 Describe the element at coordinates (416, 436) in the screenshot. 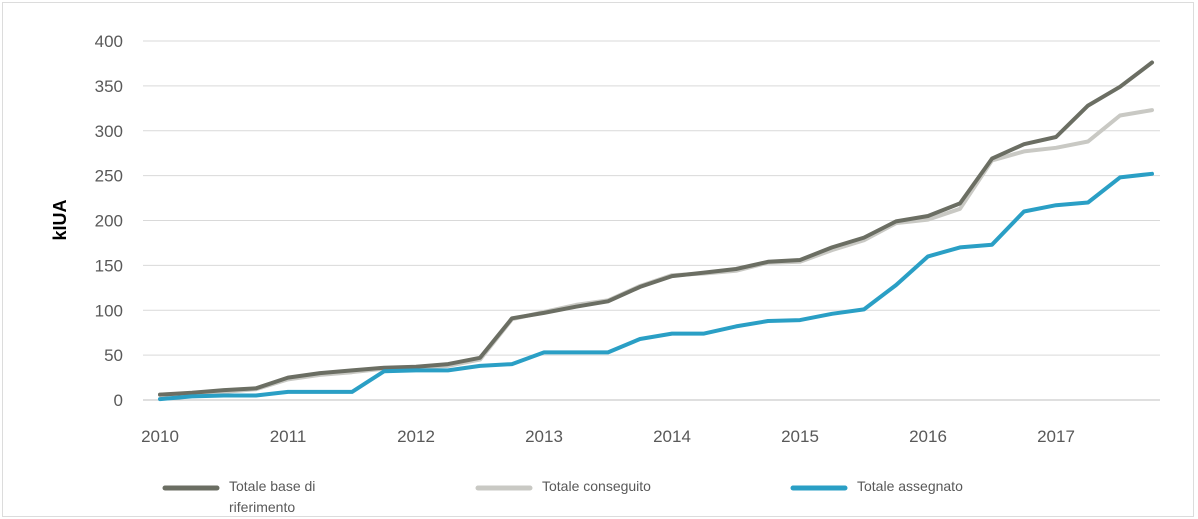

I see `x-tick-label: 2012` at that location.